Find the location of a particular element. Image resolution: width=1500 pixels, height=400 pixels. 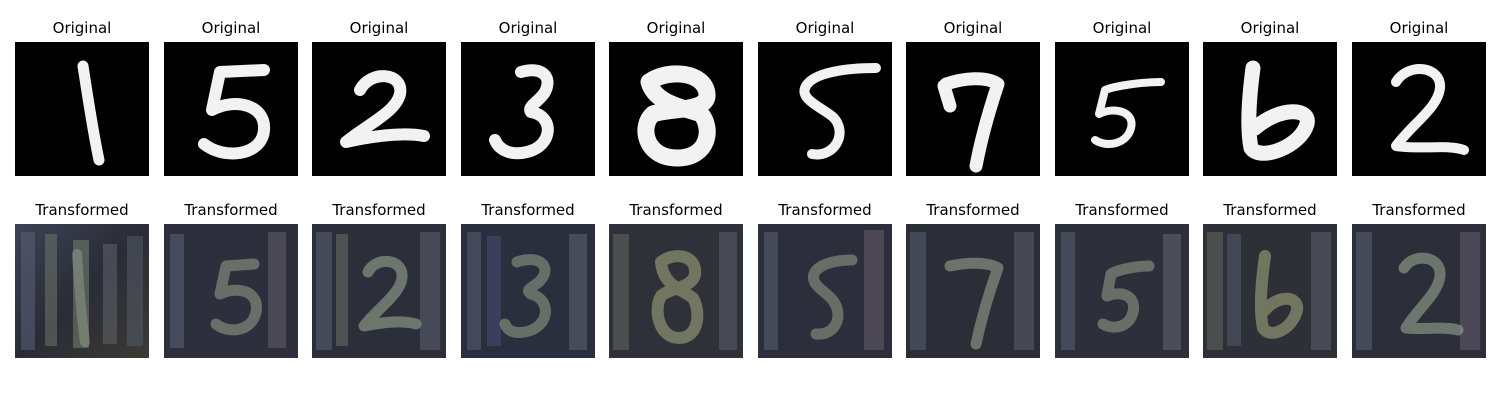

transformed-digit-1-image is located at coordinates (82, 291).